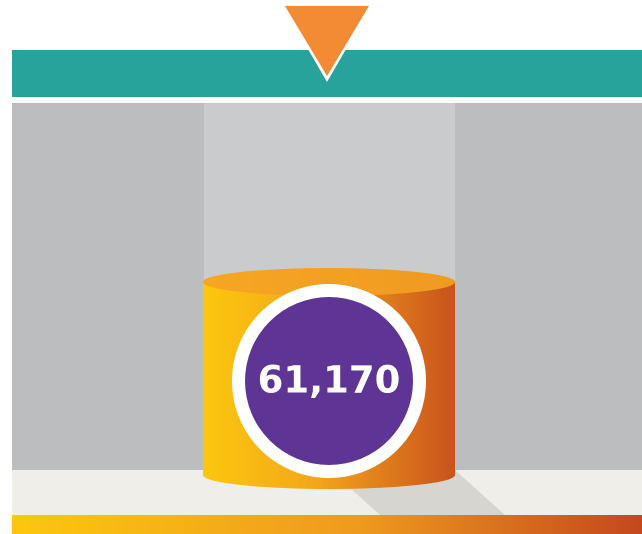  I want to click on cylinder-top, so click(329, 282).